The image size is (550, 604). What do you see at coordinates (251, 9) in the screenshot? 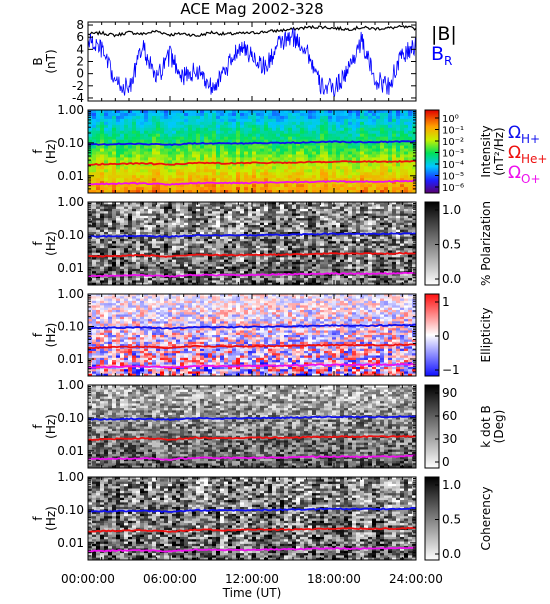
I see `figure-title: ACE Mag 2002-328` at bounding box center [251, 9].